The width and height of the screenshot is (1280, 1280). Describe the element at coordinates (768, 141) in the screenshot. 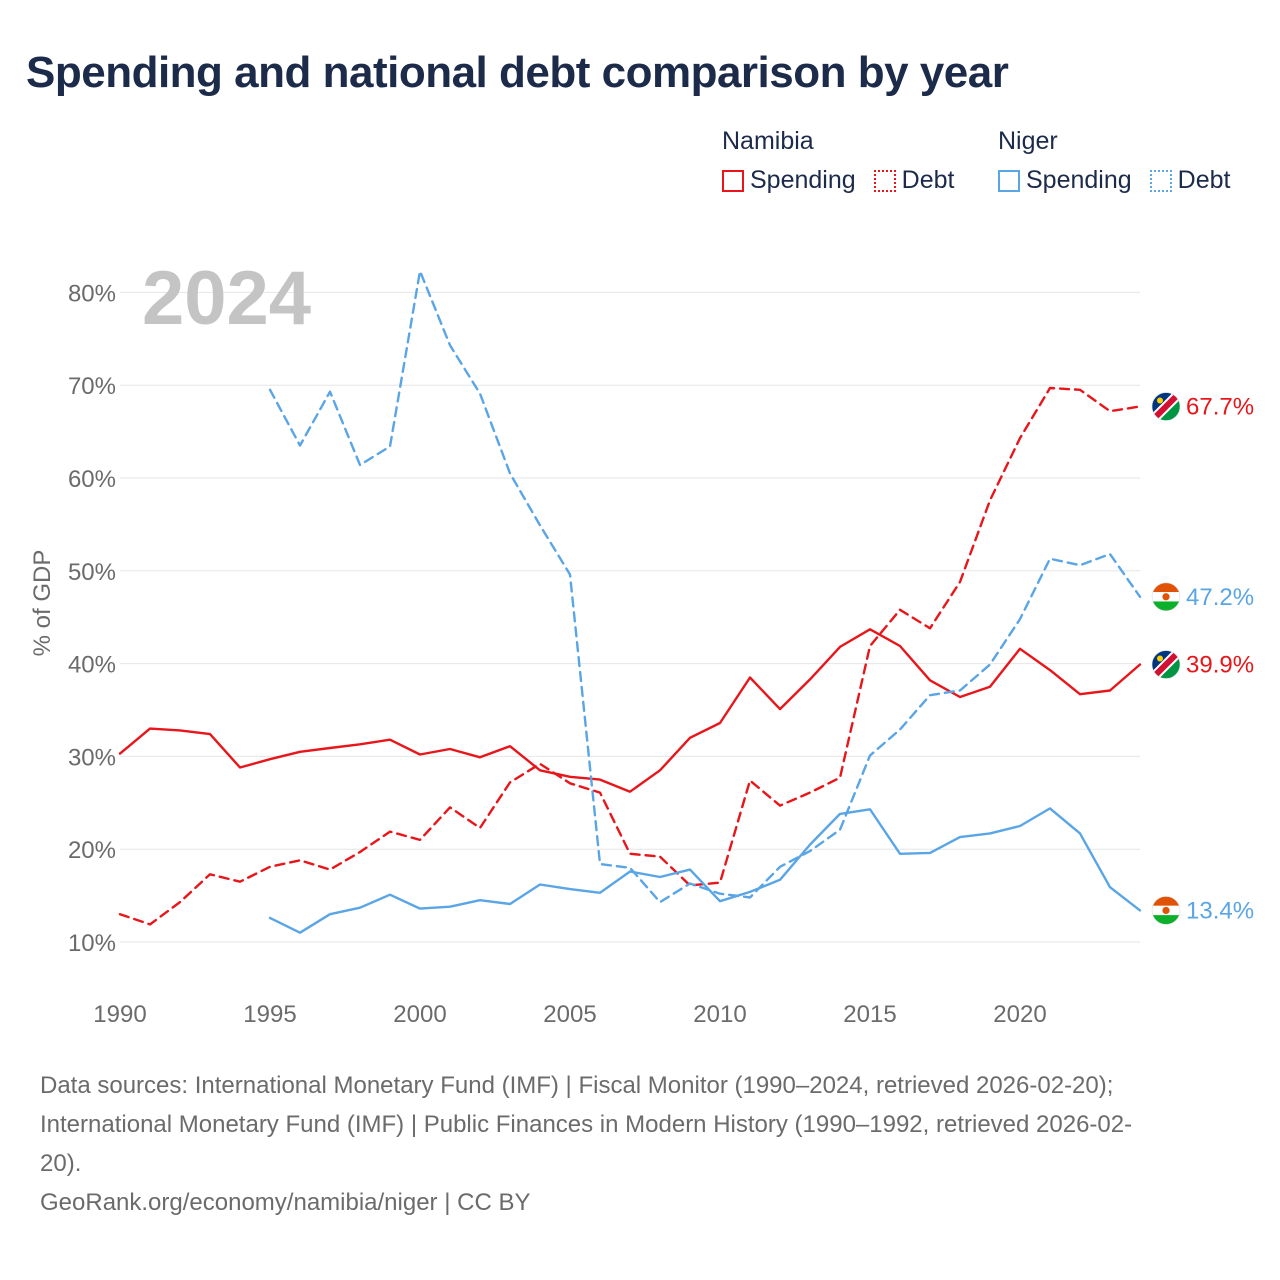

I see `legend-country-label: Namibia` at that location.